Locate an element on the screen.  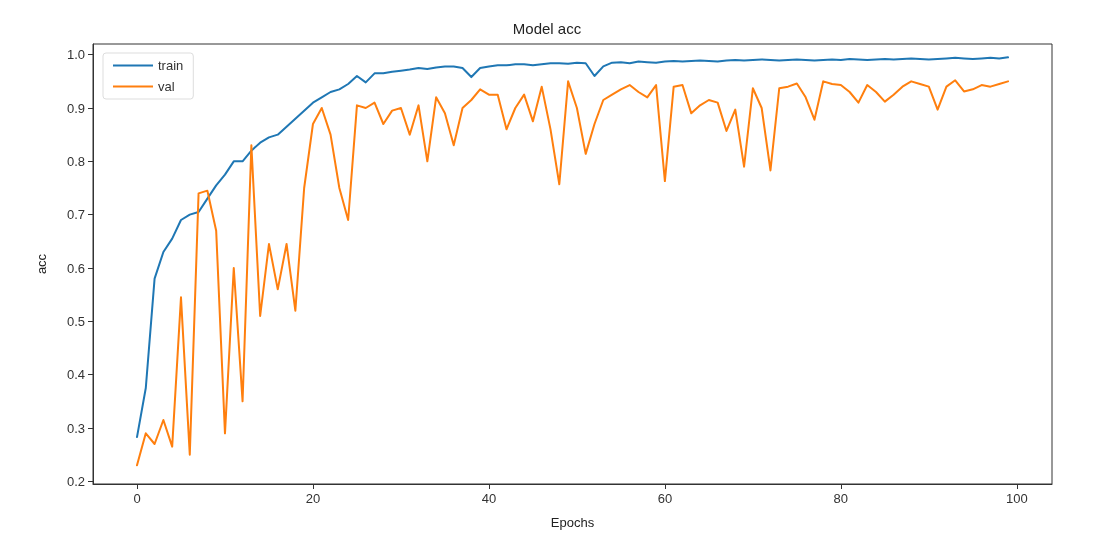
y-tick-label: 0.6 is located at coordinates (75, 268).